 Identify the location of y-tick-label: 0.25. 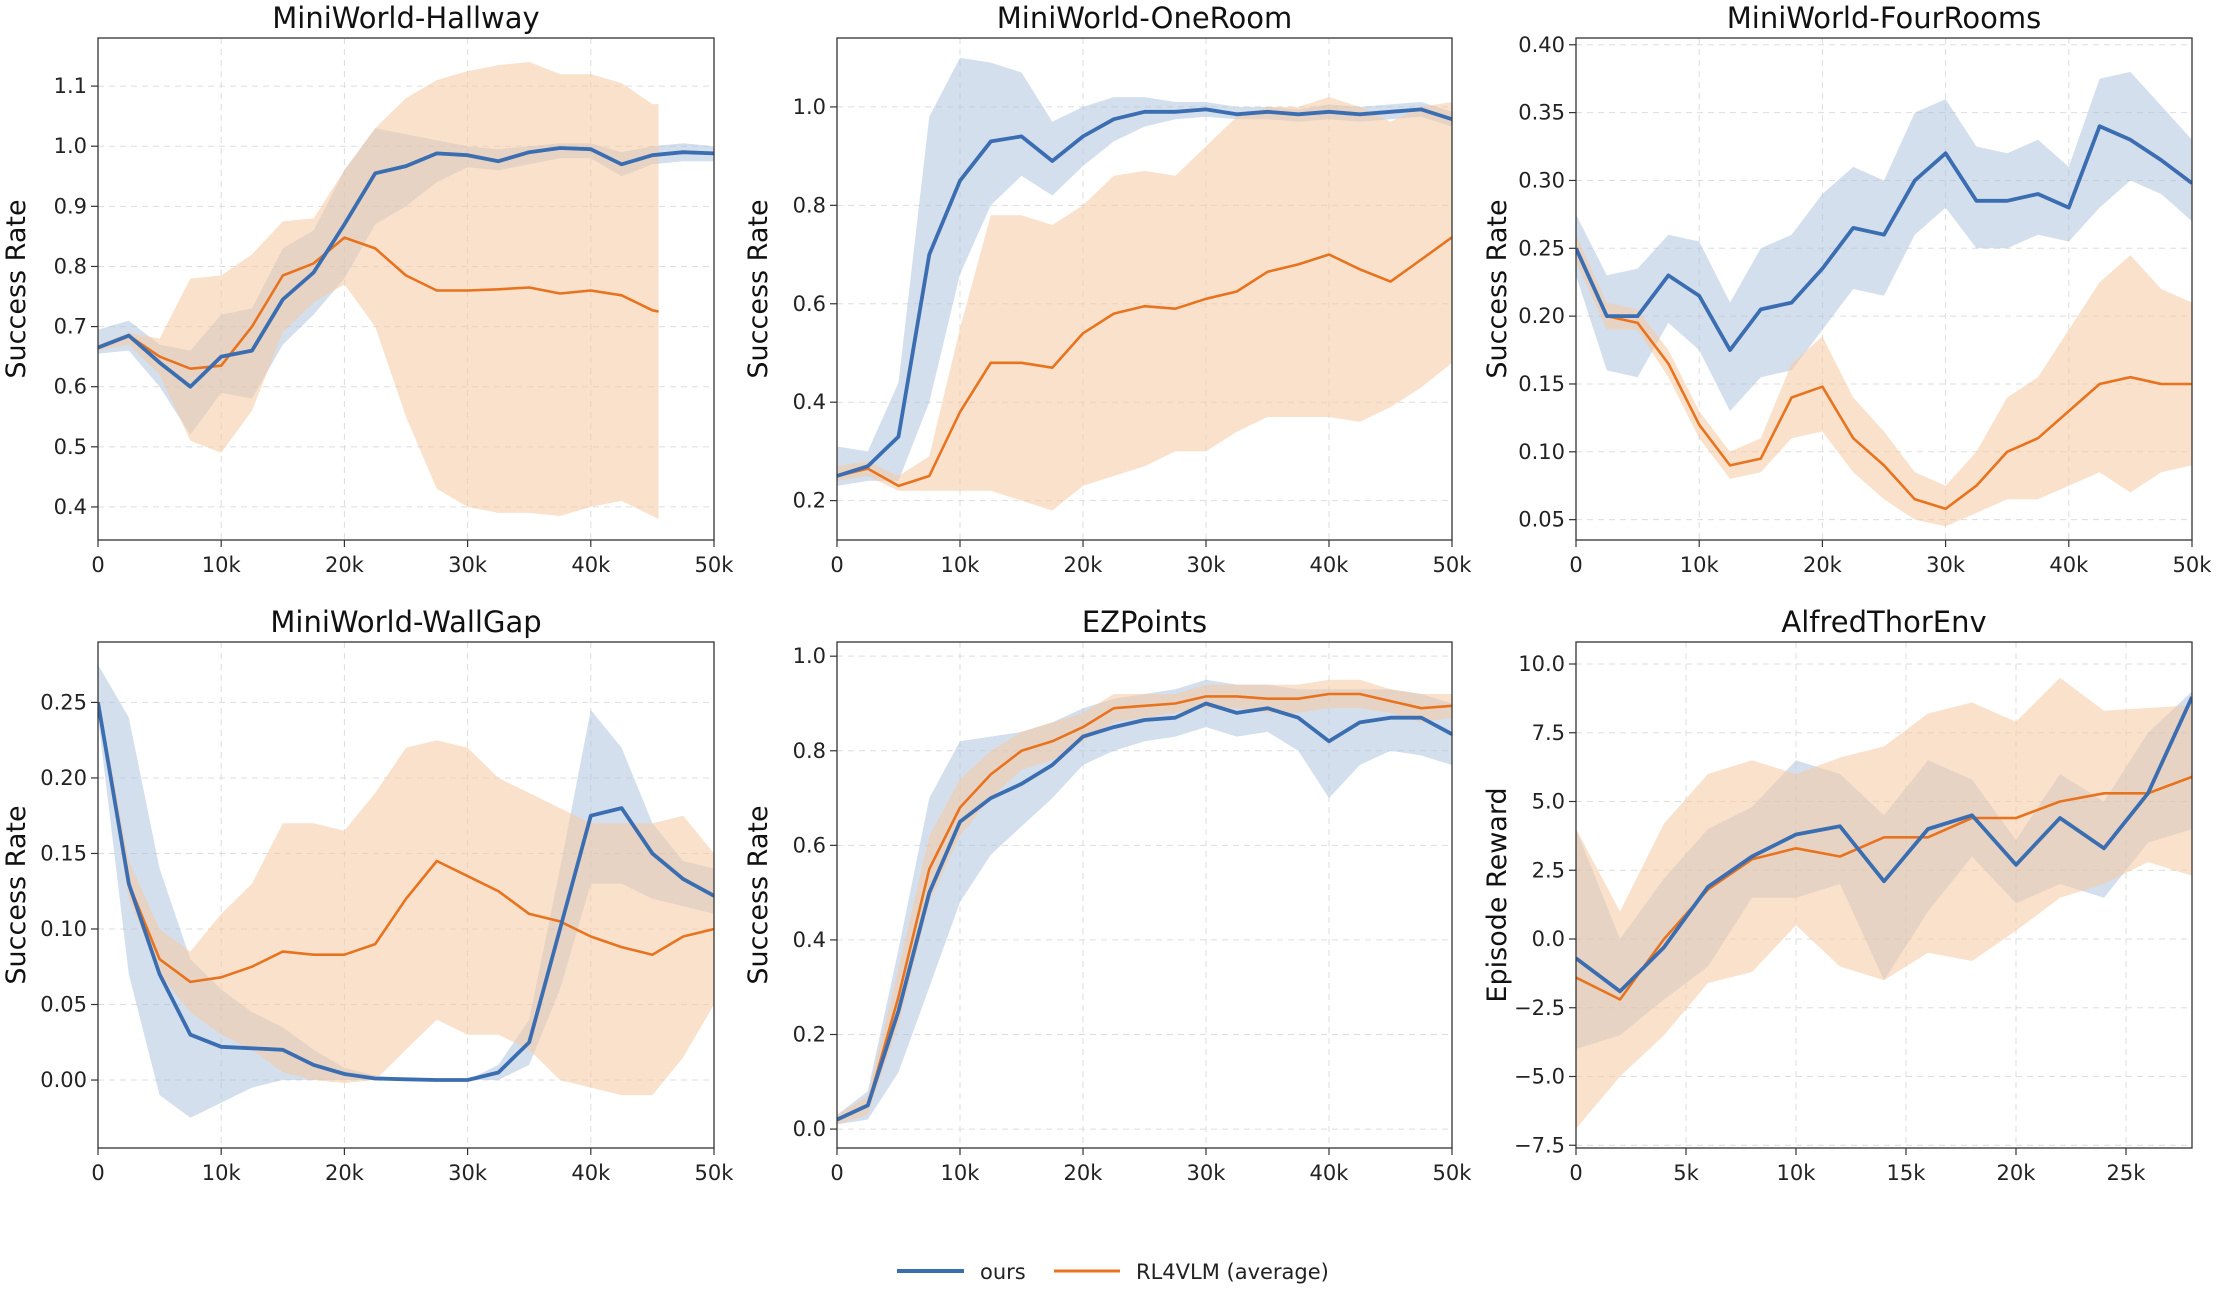
(1541, 248).